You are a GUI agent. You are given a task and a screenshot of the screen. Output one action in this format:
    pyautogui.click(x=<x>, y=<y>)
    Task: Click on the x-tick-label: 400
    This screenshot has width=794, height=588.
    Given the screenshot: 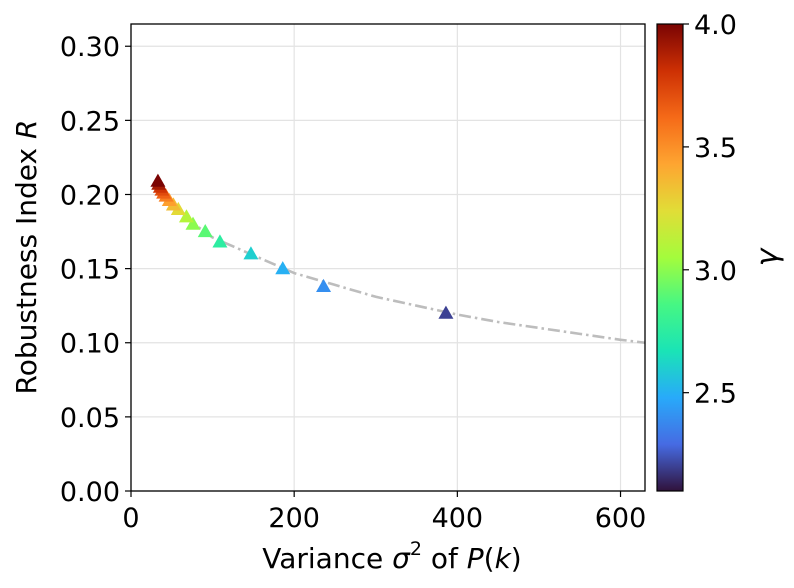 What is the action you would take?
    pyautogui.click(x=458, y=518)
    